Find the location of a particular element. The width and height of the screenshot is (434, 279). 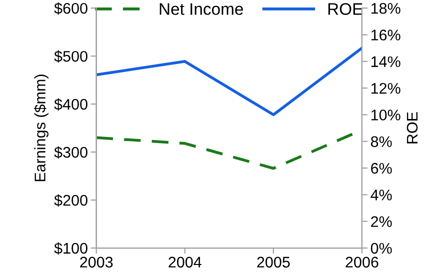

y-tick-label: $500 is located at coordinates (71, 56).